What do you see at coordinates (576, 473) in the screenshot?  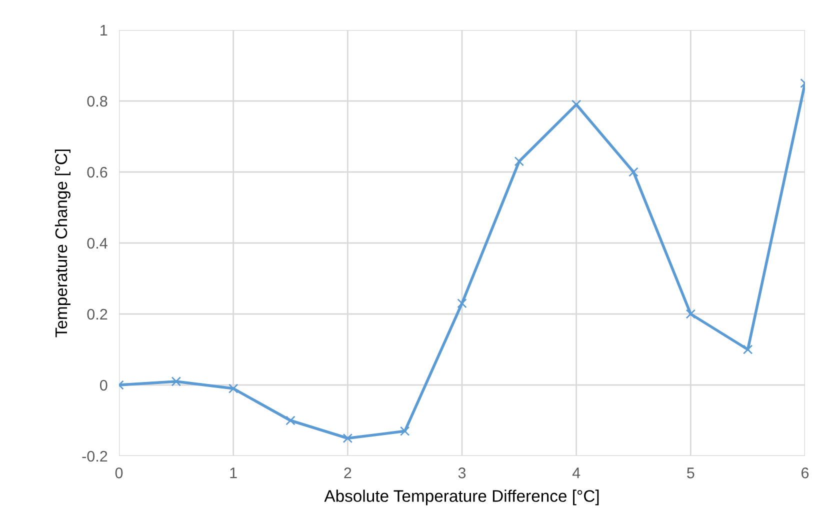 I see `x-tick-label: 4` at bounding box center [576, 473].